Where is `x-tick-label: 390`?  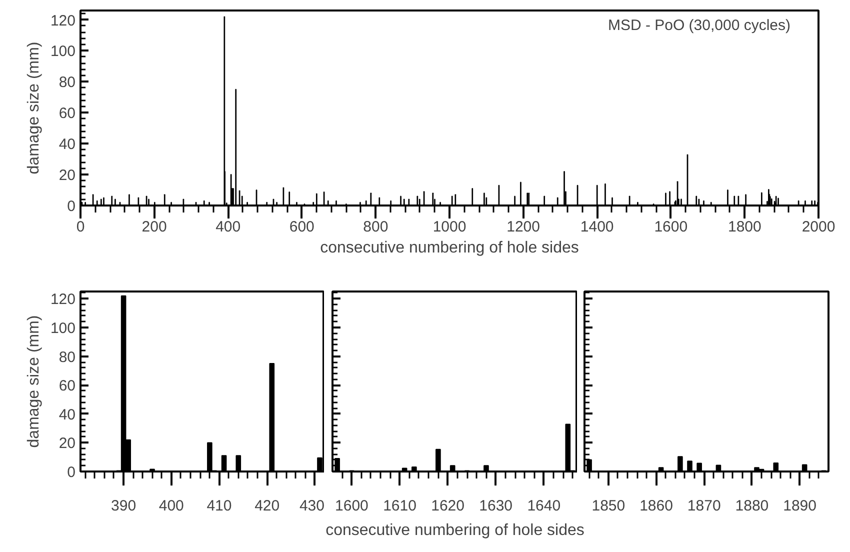
x-tick-label: 390 is located at coordinates (123, 506).